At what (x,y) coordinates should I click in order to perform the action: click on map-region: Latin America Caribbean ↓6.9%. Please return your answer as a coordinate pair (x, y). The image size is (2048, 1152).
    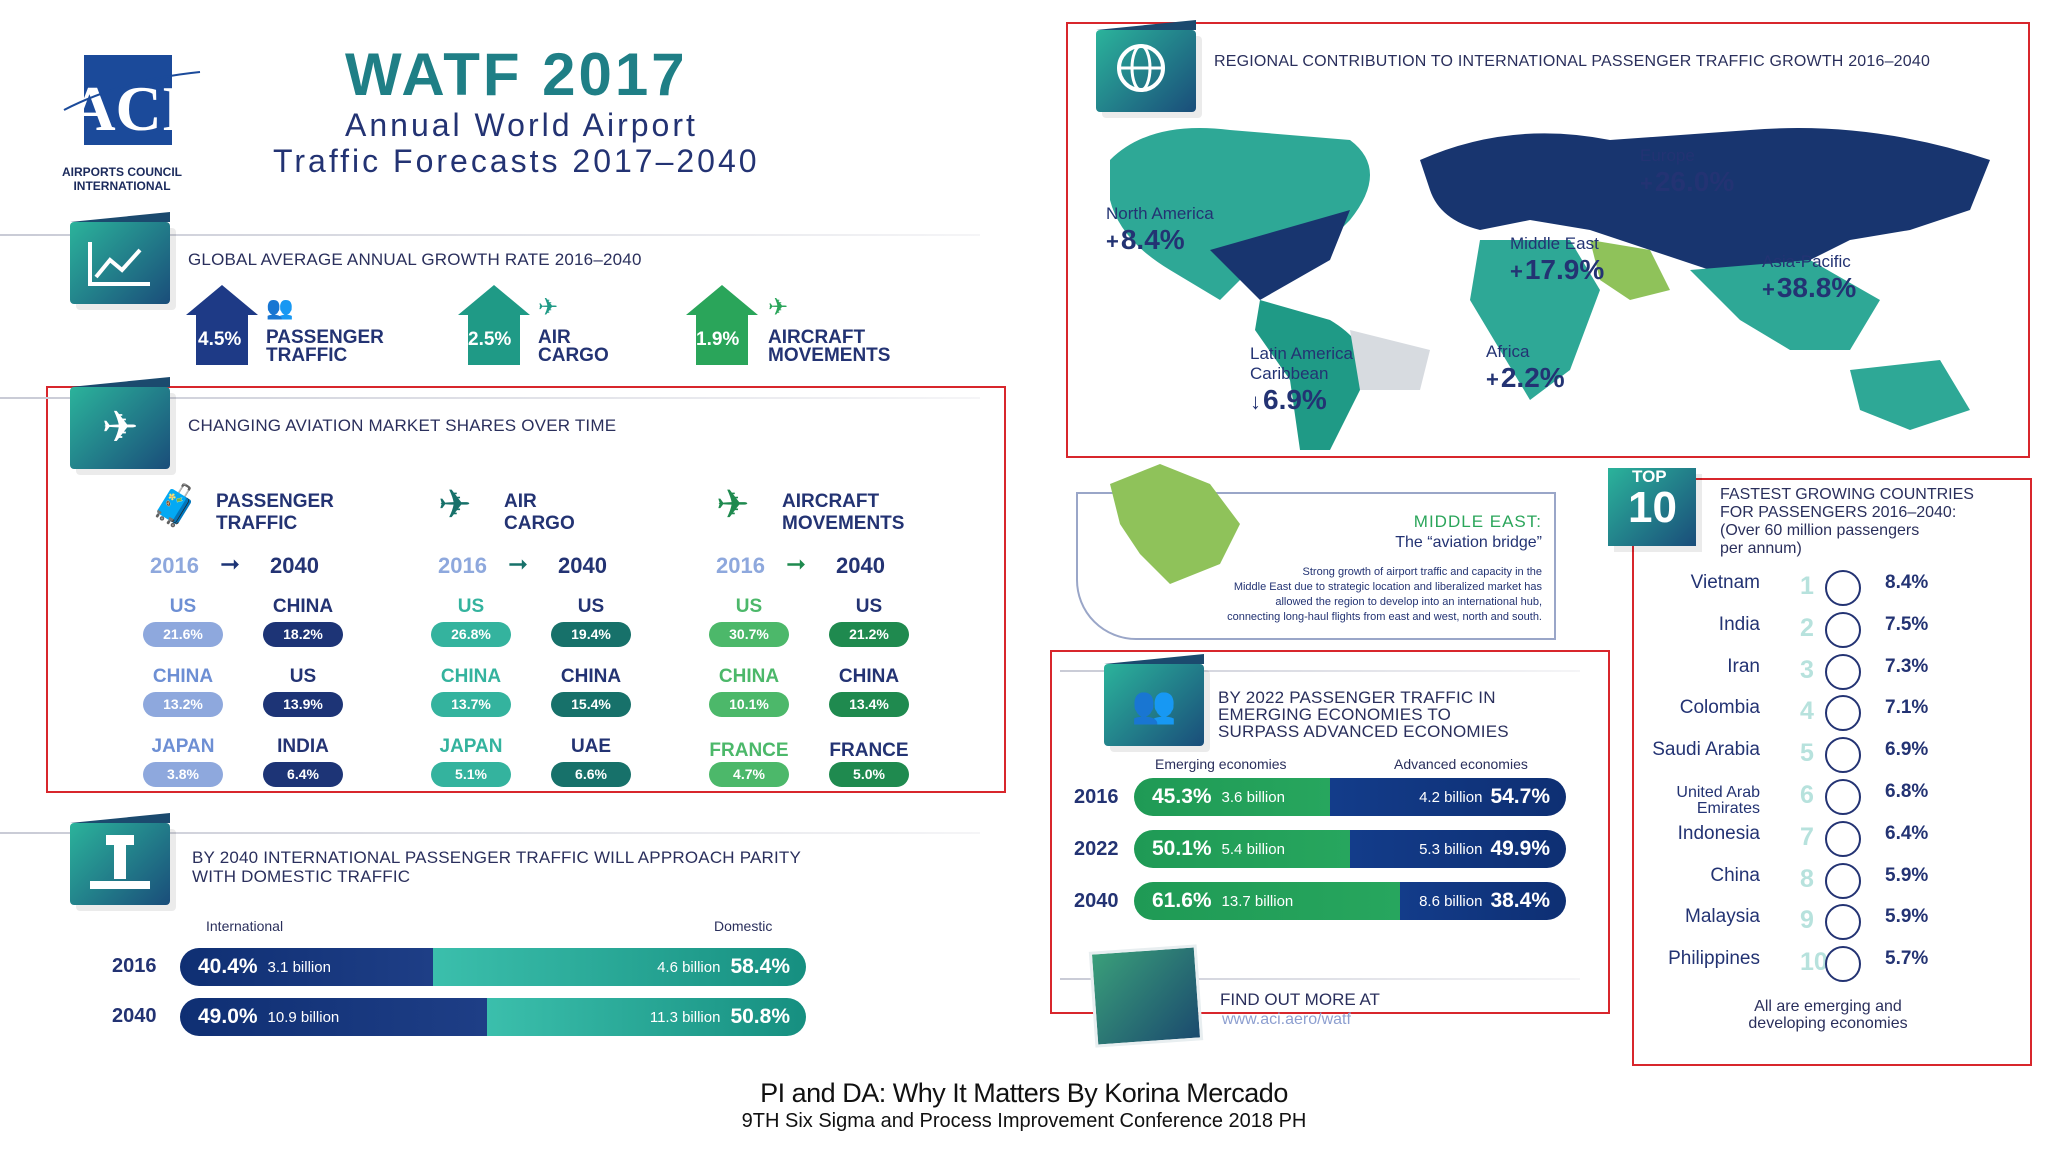
    Looking at the image, I should click on (1301, 380).